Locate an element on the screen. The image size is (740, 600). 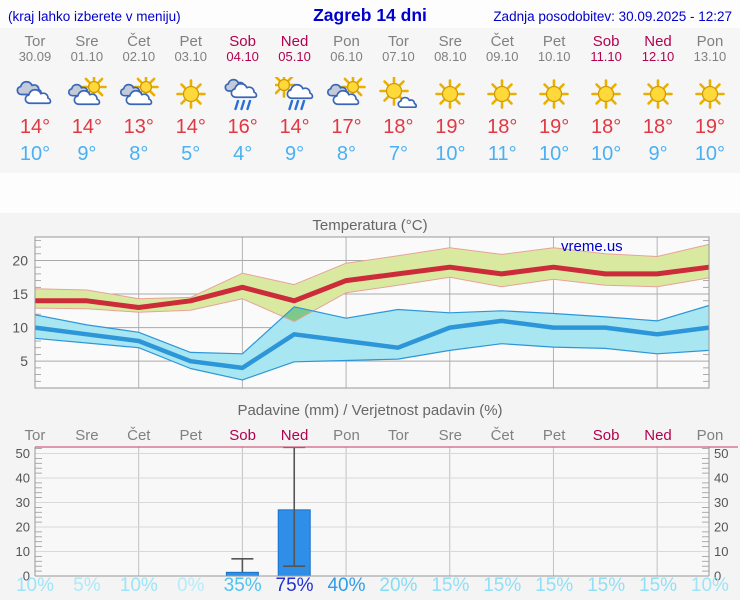
day-column: Sre 08.10 19° 10° is located at coordinates (450, 100).